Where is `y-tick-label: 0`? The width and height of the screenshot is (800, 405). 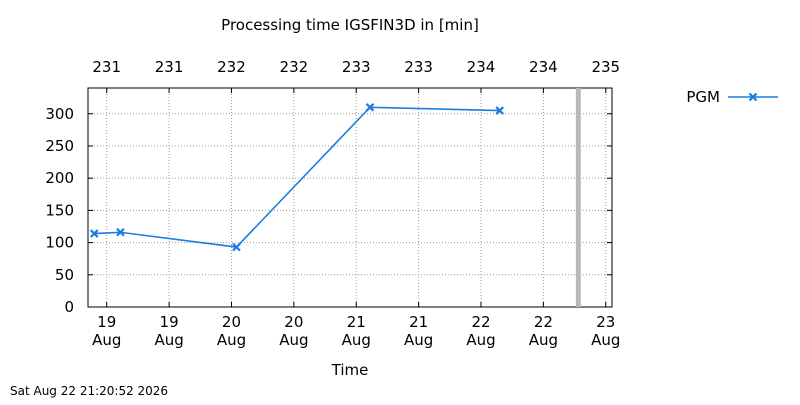 y-tick-label: 0 is located at coordinates (69, 307).